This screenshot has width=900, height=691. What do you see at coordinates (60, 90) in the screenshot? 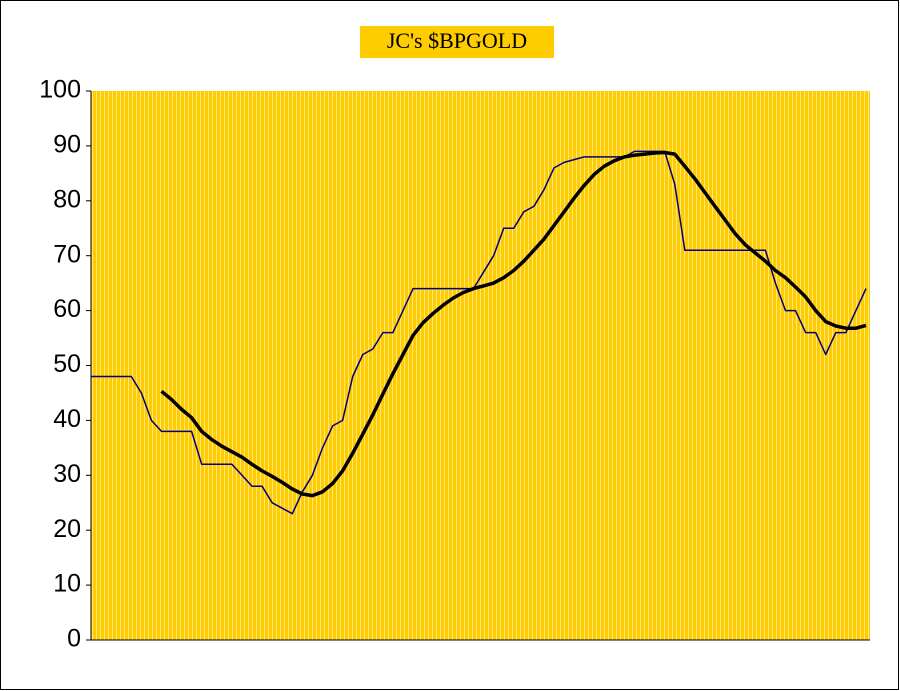
I see `y-tick-label: 100` at bounding box center [60, 90].